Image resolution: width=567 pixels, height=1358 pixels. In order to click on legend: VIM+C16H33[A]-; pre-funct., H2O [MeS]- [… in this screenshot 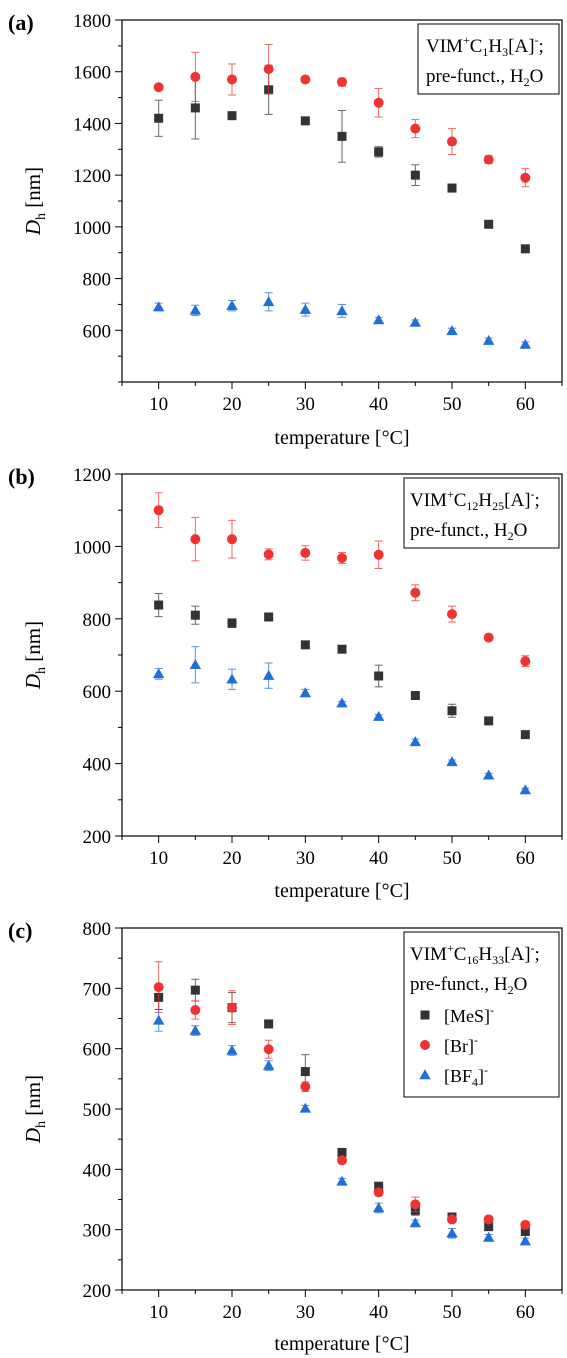, I will do `click(481, 1014)`.